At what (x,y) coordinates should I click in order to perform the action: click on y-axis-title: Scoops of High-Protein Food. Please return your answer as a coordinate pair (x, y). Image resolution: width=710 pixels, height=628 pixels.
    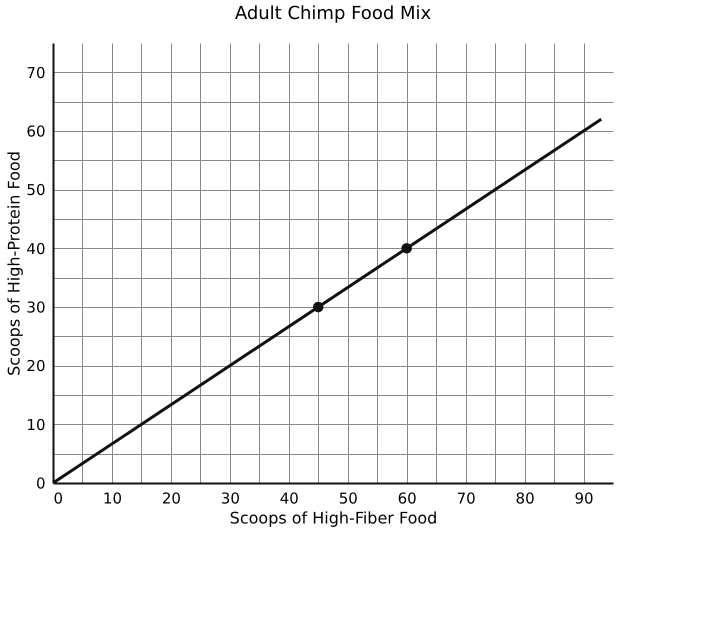
    Looking at the image, I should click on (14, 263).